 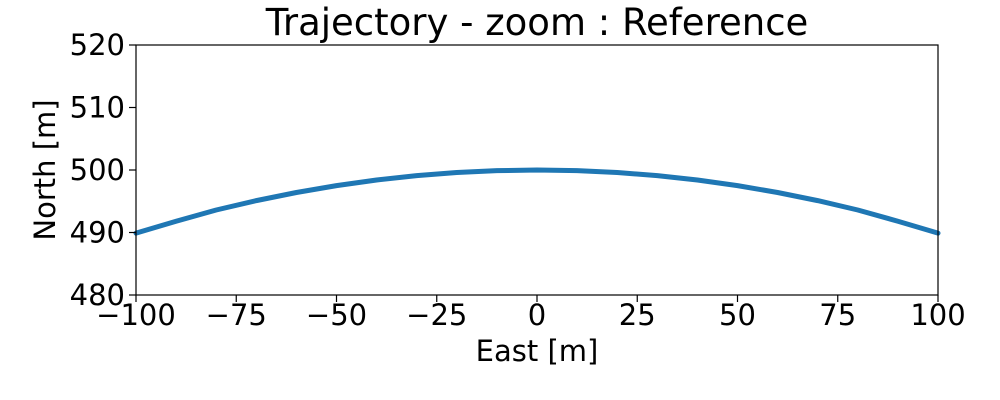 What do you see at coordinates (97, 108) in the screenshot?
I see `y-tick-label: 510` at bounding box center [97, 108].